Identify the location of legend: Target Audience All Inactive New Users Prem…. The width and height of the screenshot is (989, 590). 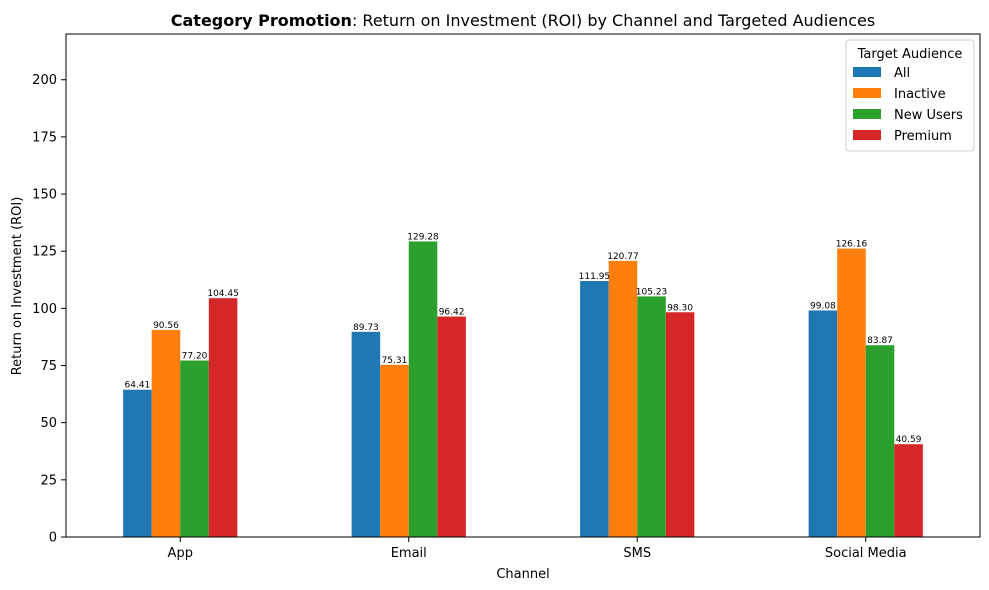
(910, 95).